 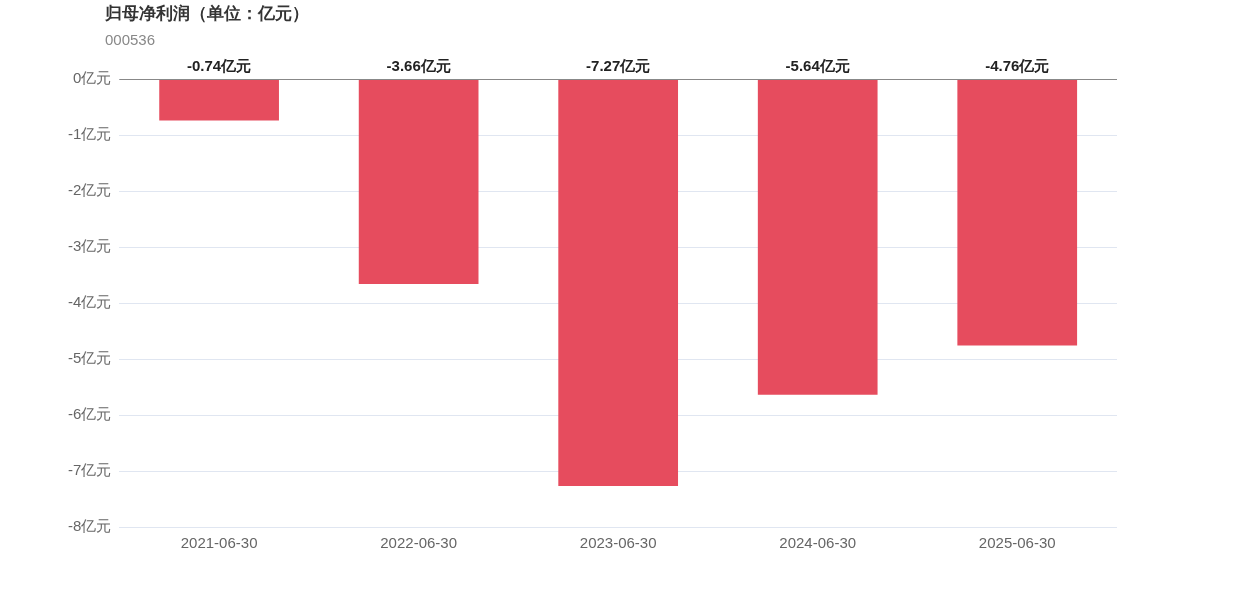 I want to click on x-tick-label: 2024-06-30, so click(x=818, y=543).